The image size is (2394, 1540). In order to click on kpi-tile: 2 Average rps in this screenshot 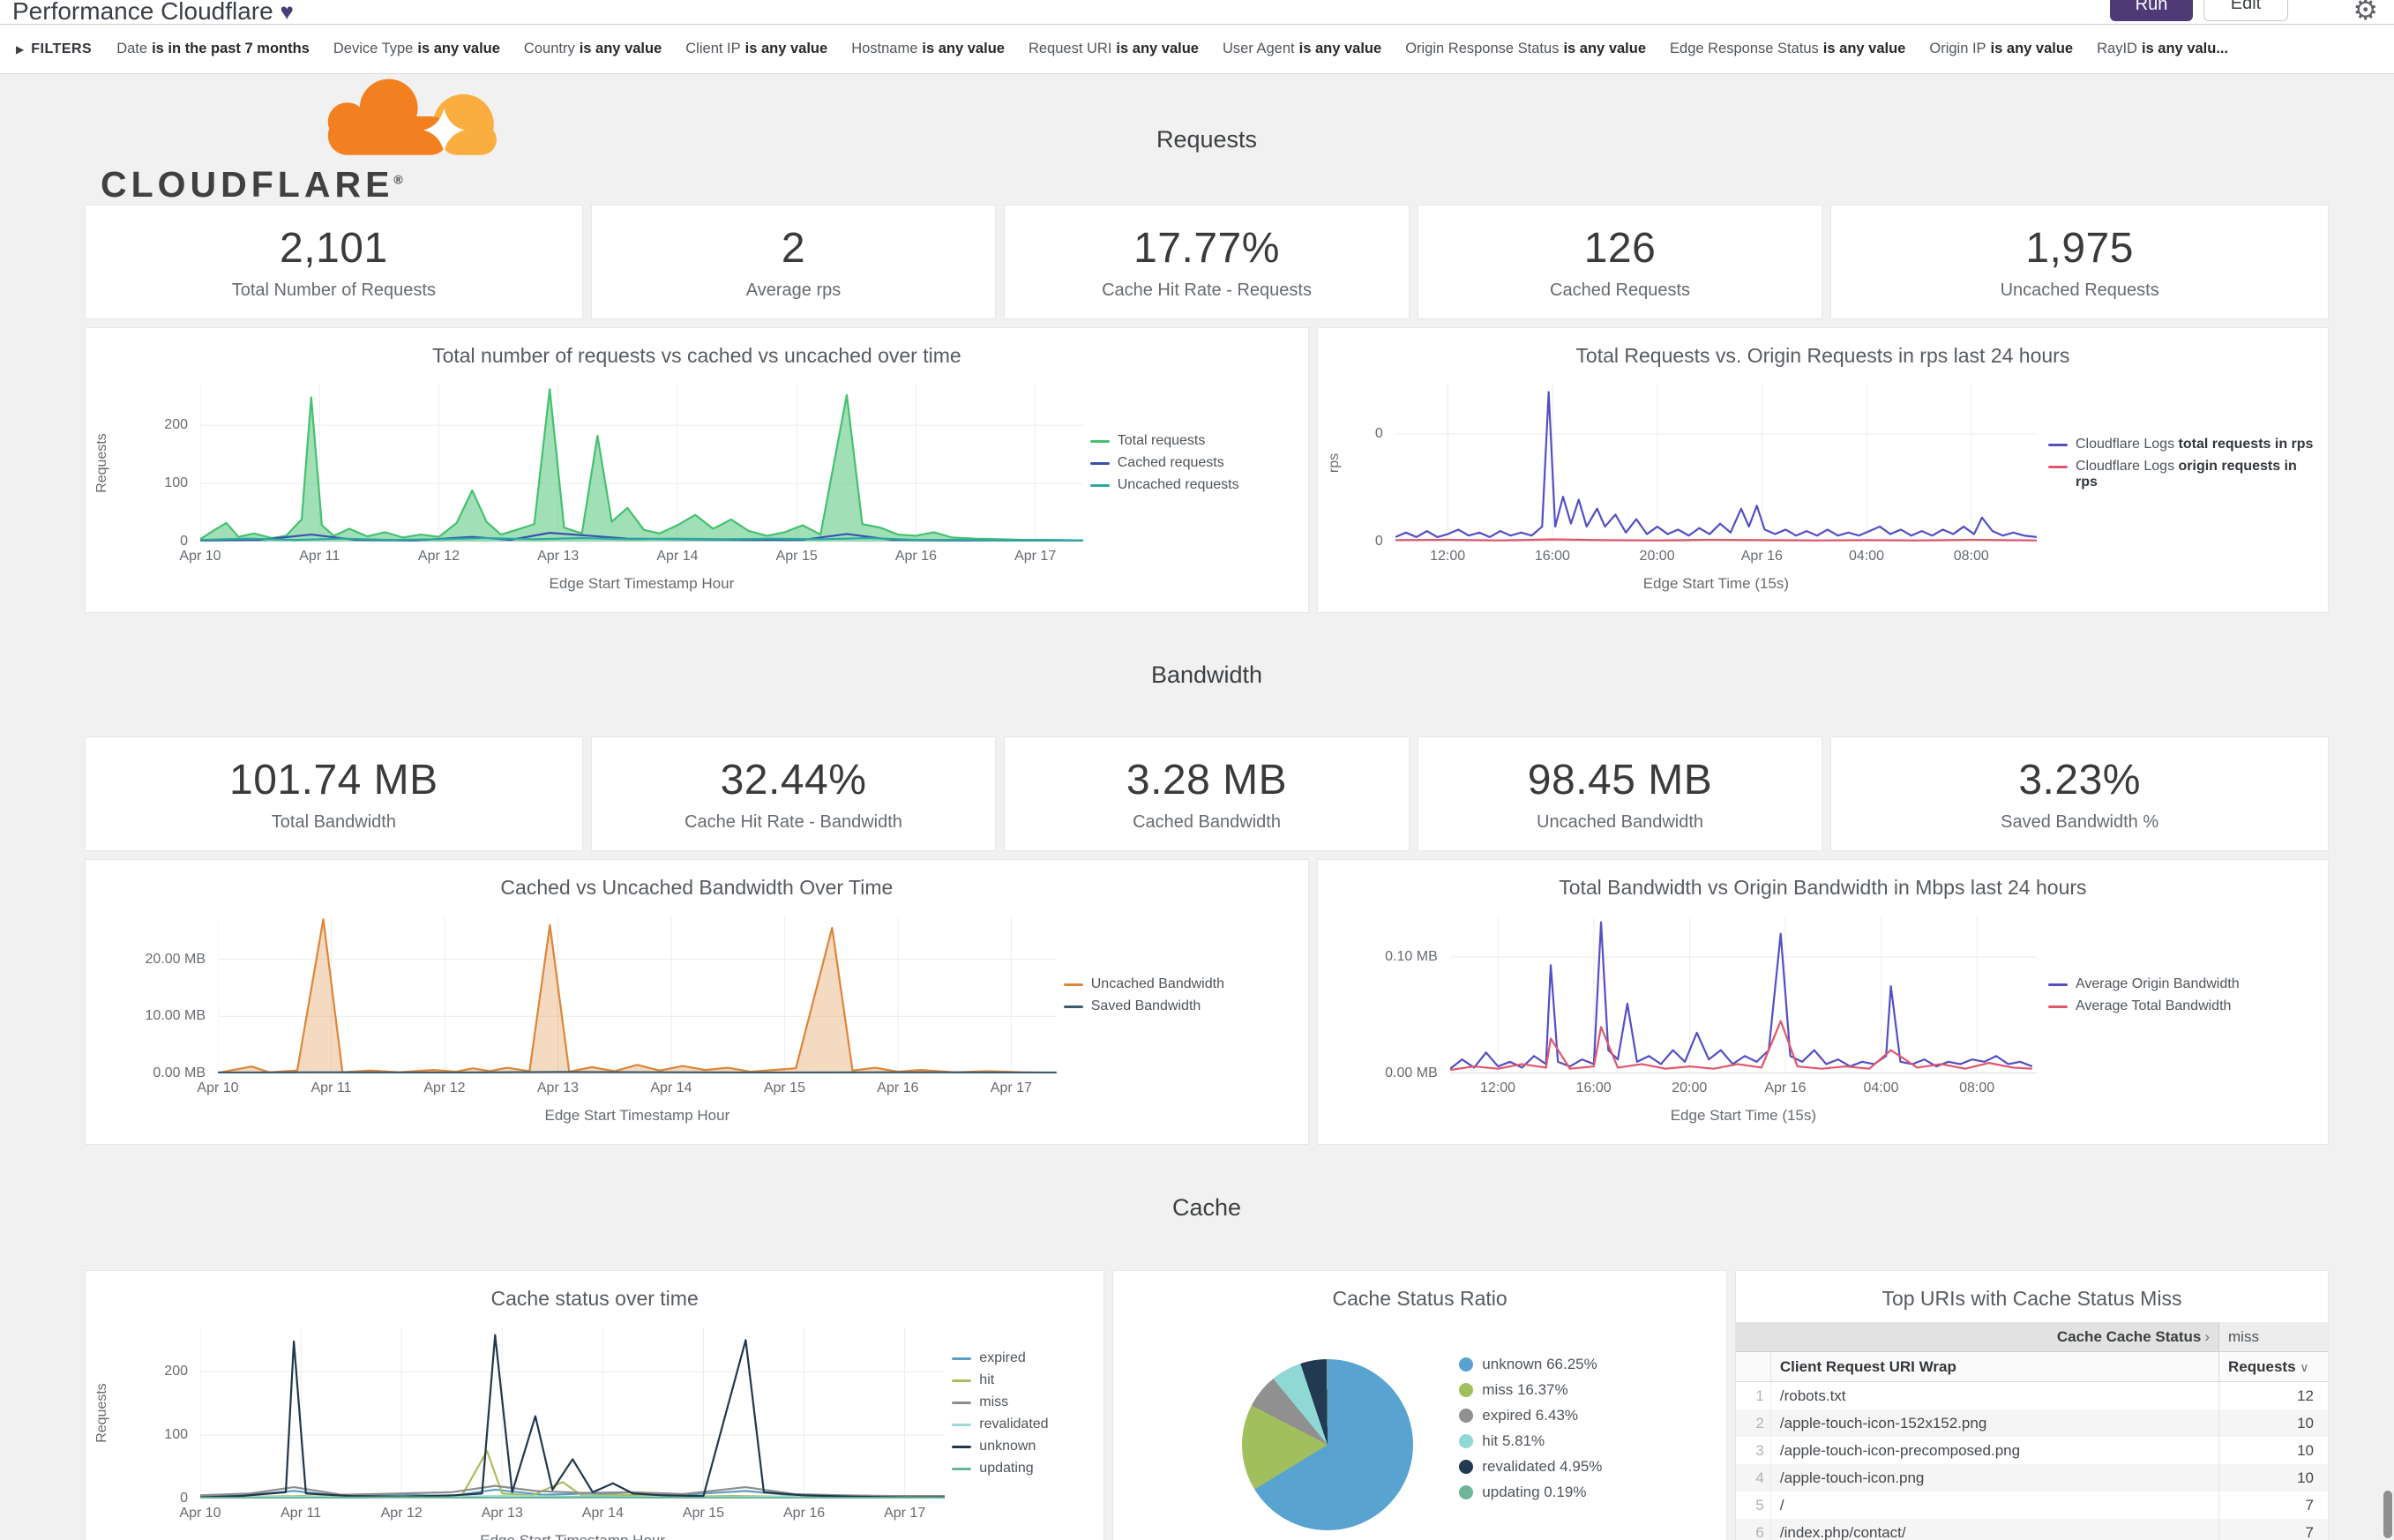, I will do `click(793, 262)`.